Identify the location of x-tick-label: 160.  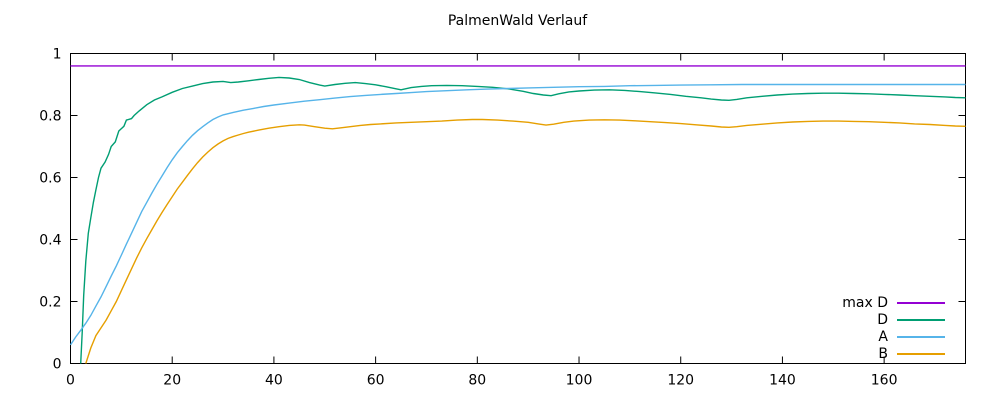
(884, 381).